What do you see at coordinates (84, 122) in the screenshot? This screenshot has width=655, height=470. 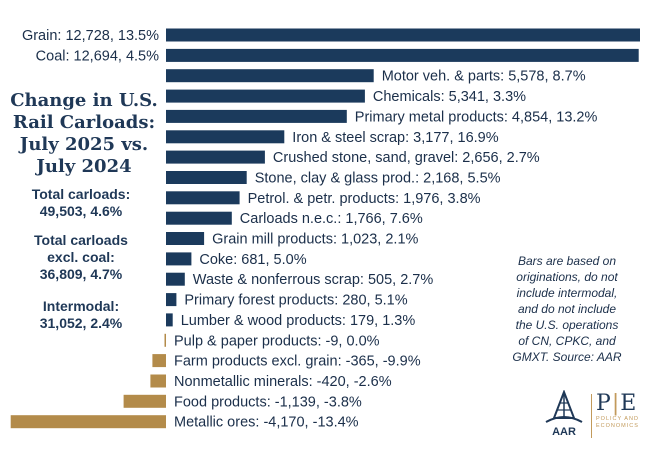 I see `title-line: Rail Carloads:` at bounding box center [84, 122].